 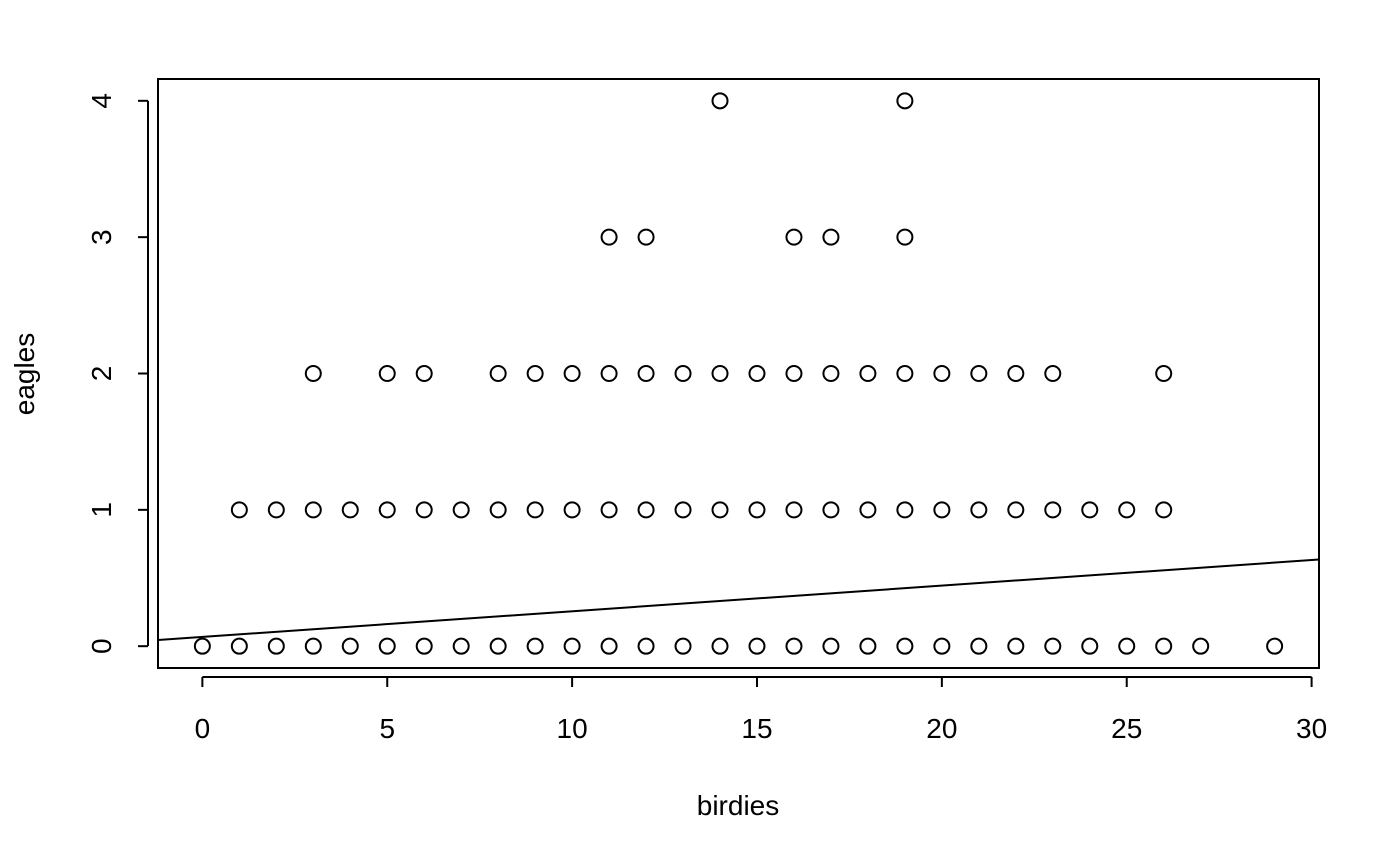 I want to click on y-tick-label: 1, so click(x=101, y=510).